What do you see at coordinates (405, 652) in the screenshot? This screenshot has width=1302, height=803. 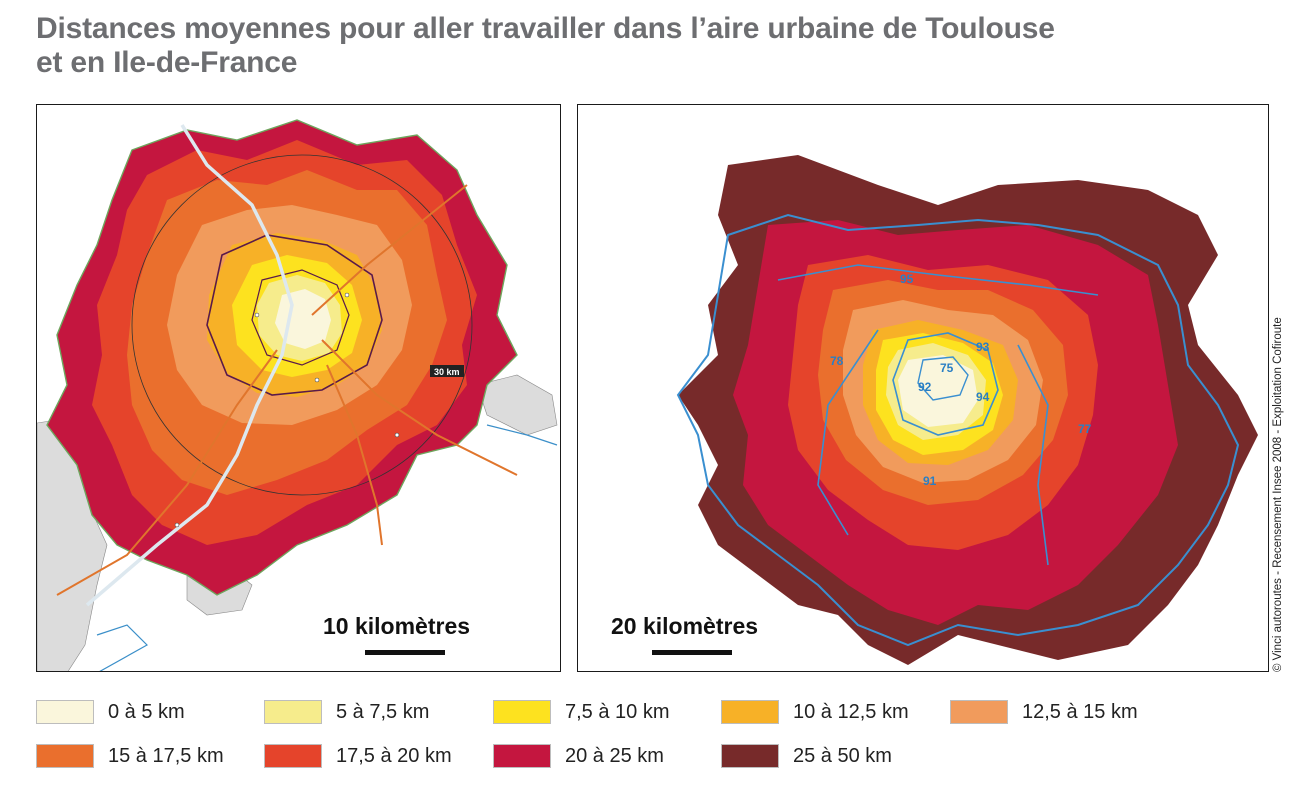 I see `toulouse-scale-bar` at bounding box center [405, 652].